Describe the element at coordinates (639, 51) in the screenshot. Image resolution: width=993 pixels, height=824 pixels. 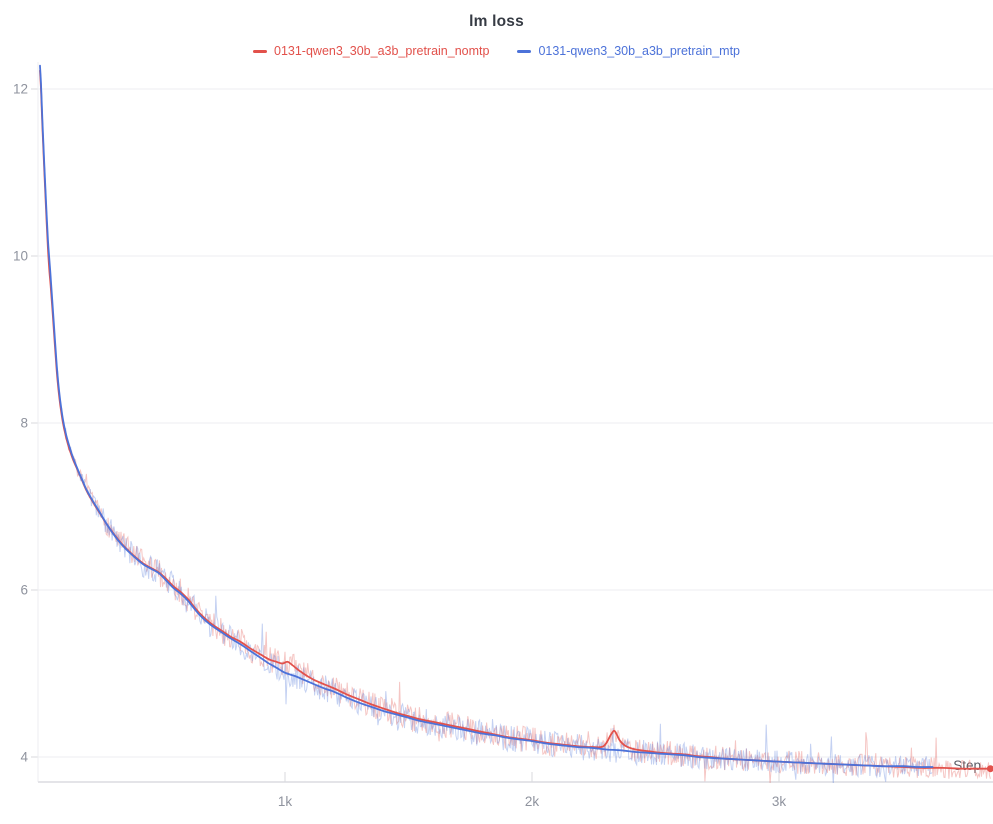
I see `legend-label-mtp: 0131-qwen3_30b_a3b_pretrain_mtp` at that location.